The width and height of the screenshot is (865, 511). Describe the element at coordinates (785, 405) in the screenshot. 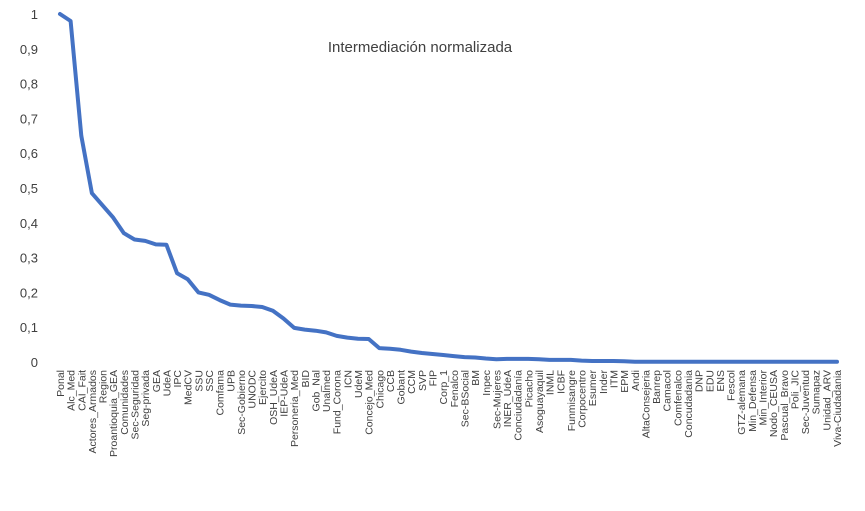

I see `x-tick-label: Pascual_Bravo` at that location.